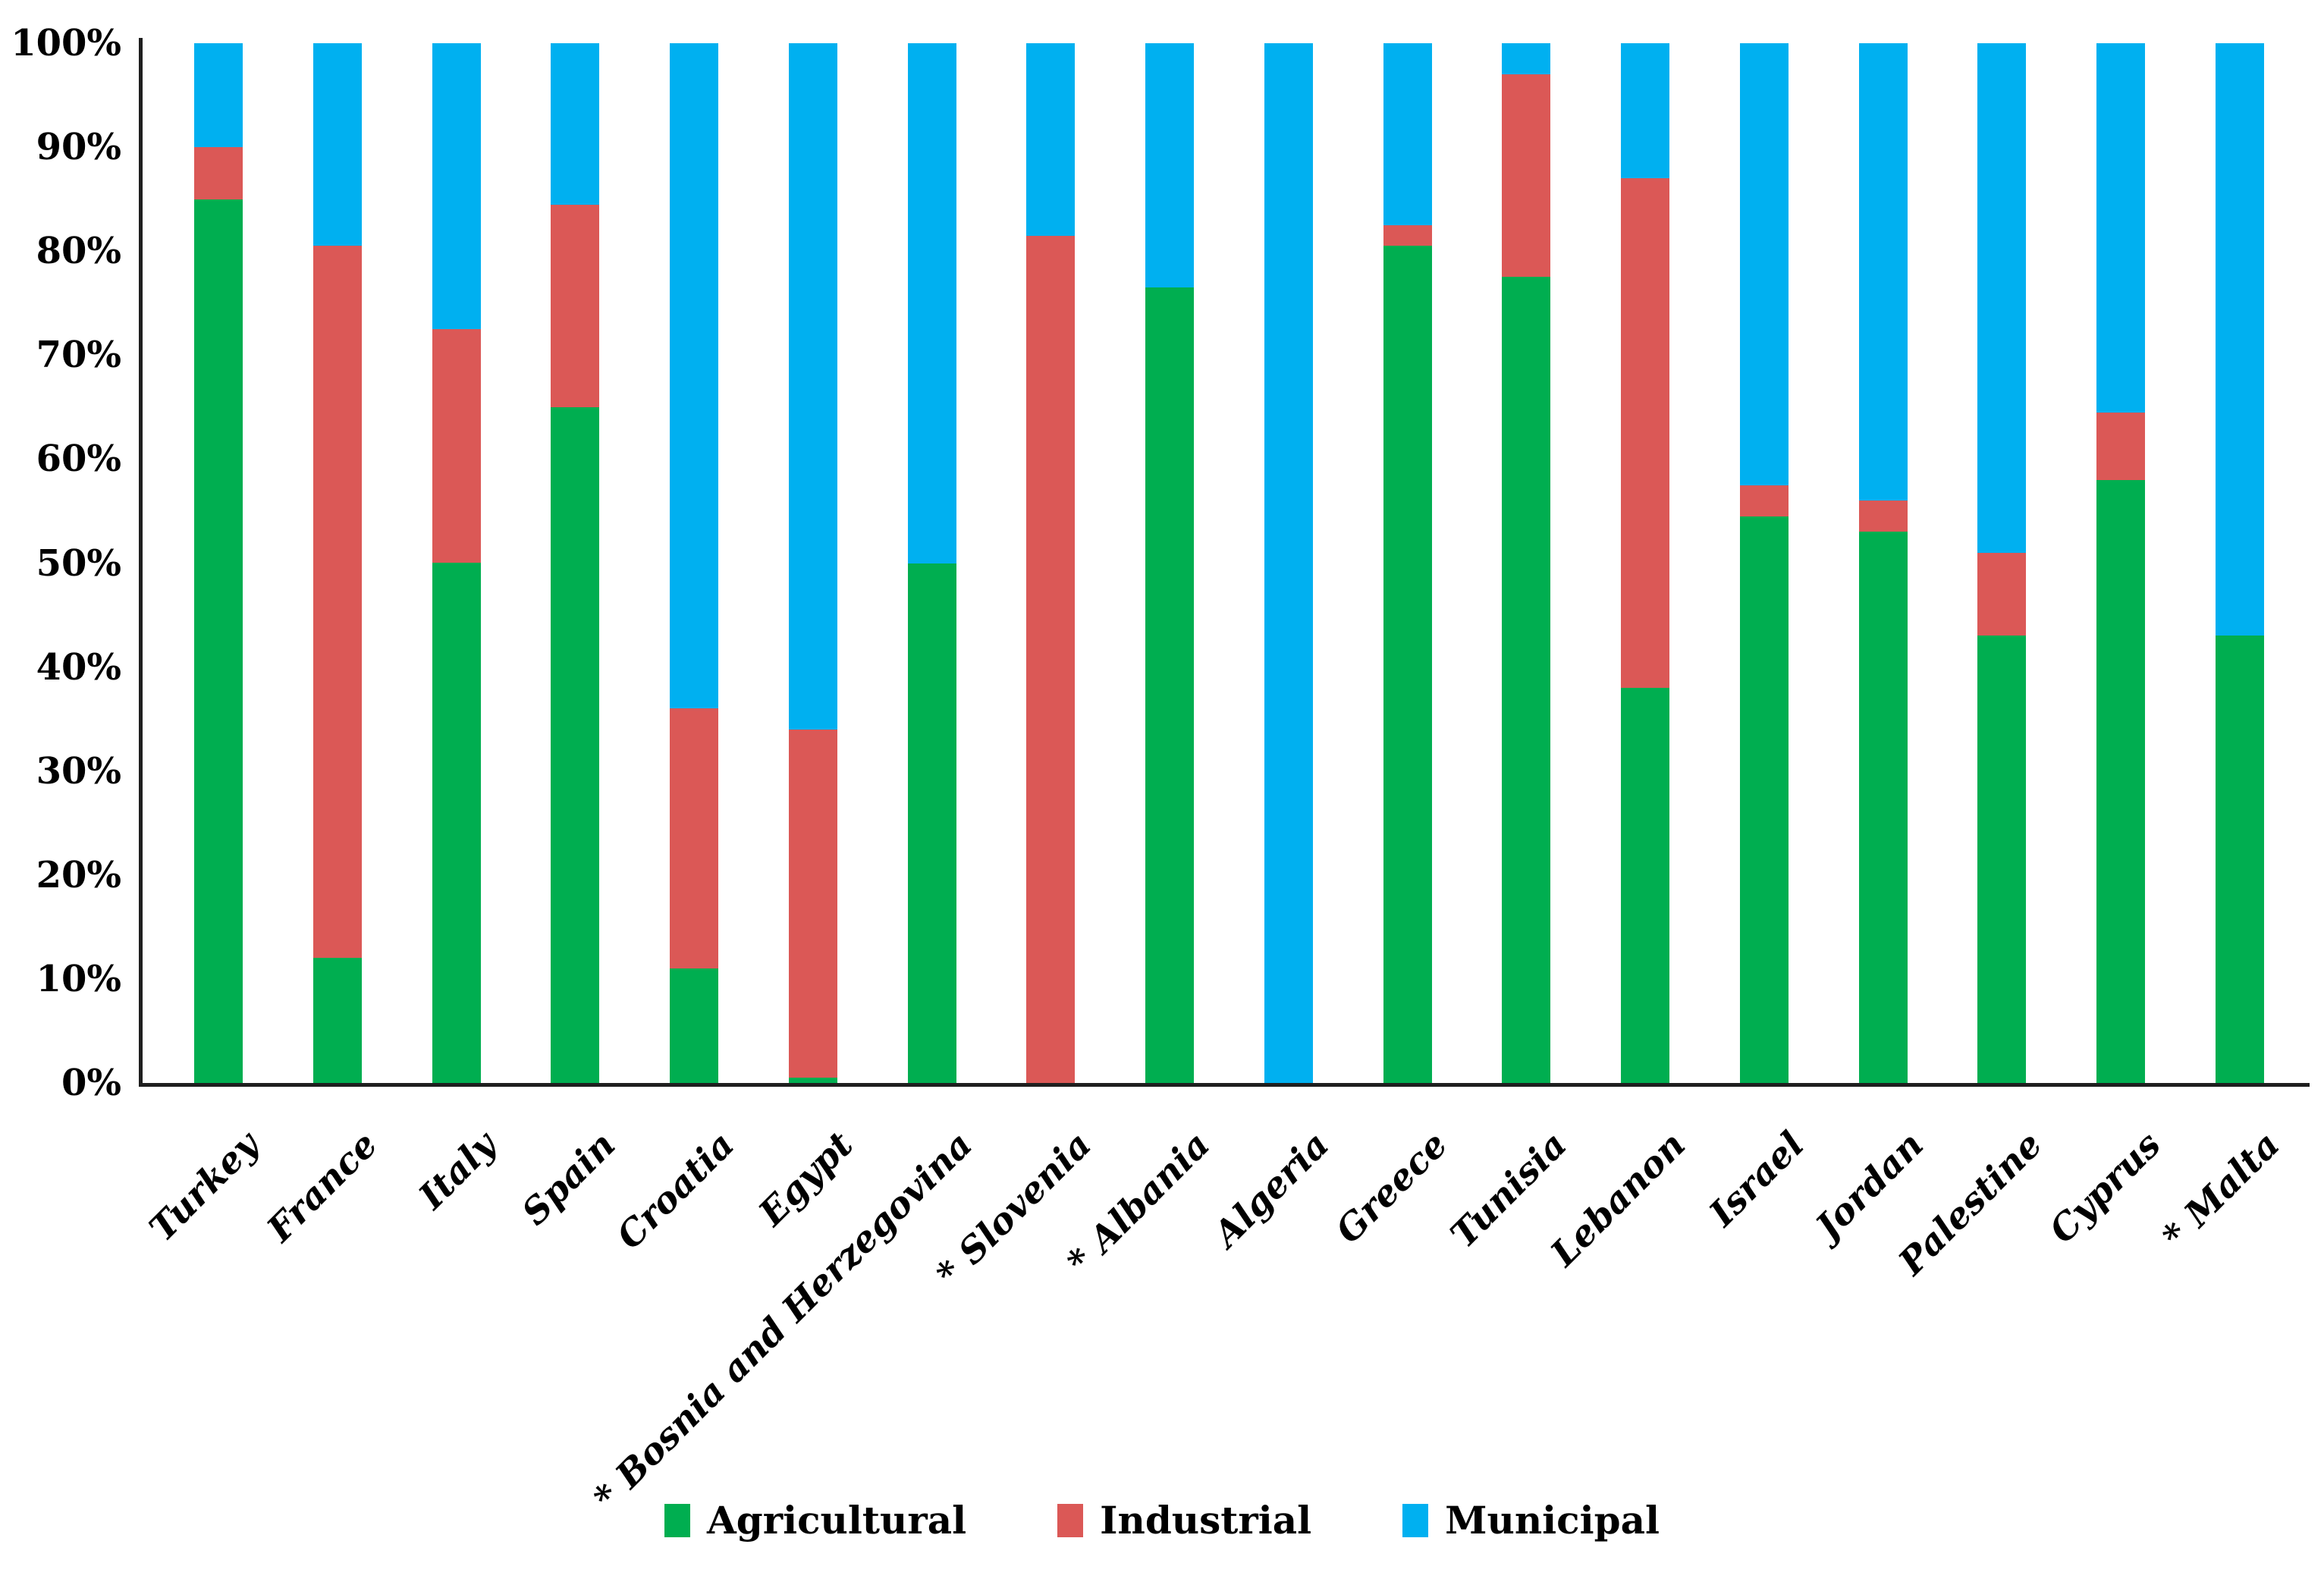  Describe the element at coordinates (78, 771) in the screenshot. I see `y-tick-label-30: 30%` at that location.